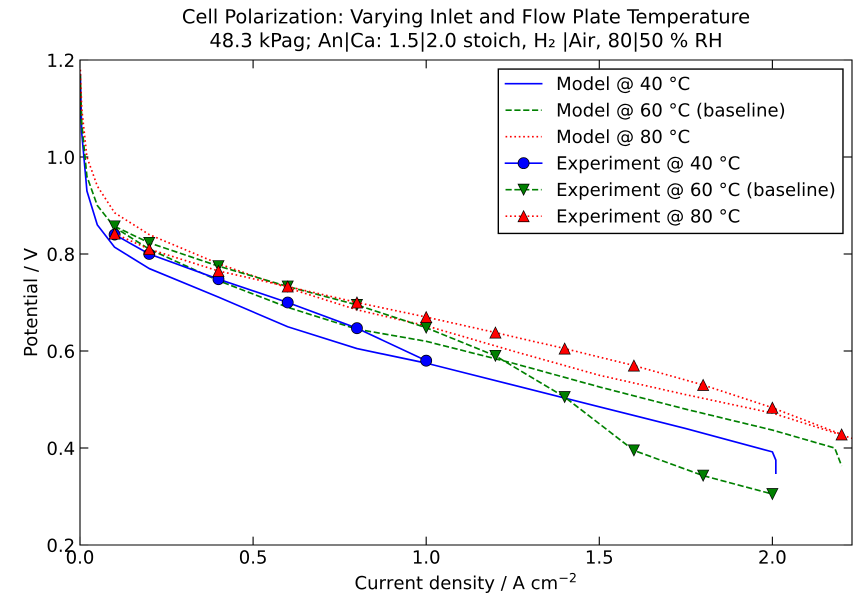  Describe the element at coordinates (466, 18) in the screenshot. I see `chart-title: Cell Polarization: Varying Inlet and Flow Plate Temperature` at that location.